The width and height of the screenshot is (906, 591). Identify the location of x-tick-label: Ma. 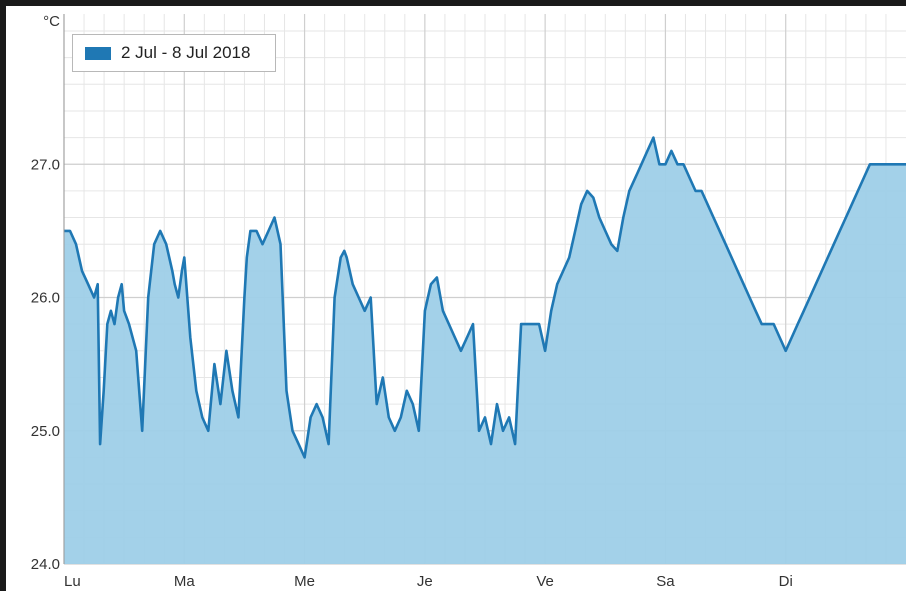
(184, 581).